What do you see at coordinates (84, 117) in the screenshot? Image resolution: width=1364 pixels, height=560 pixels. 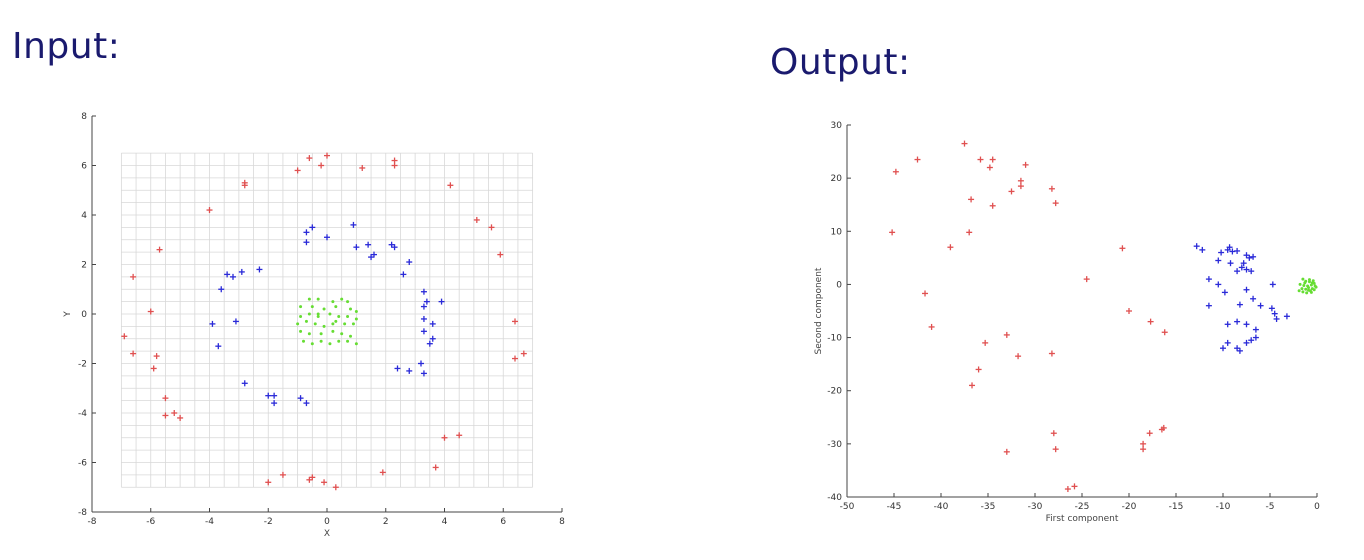 I see `y-tick-label: 8` at bounding box center [84, 117].